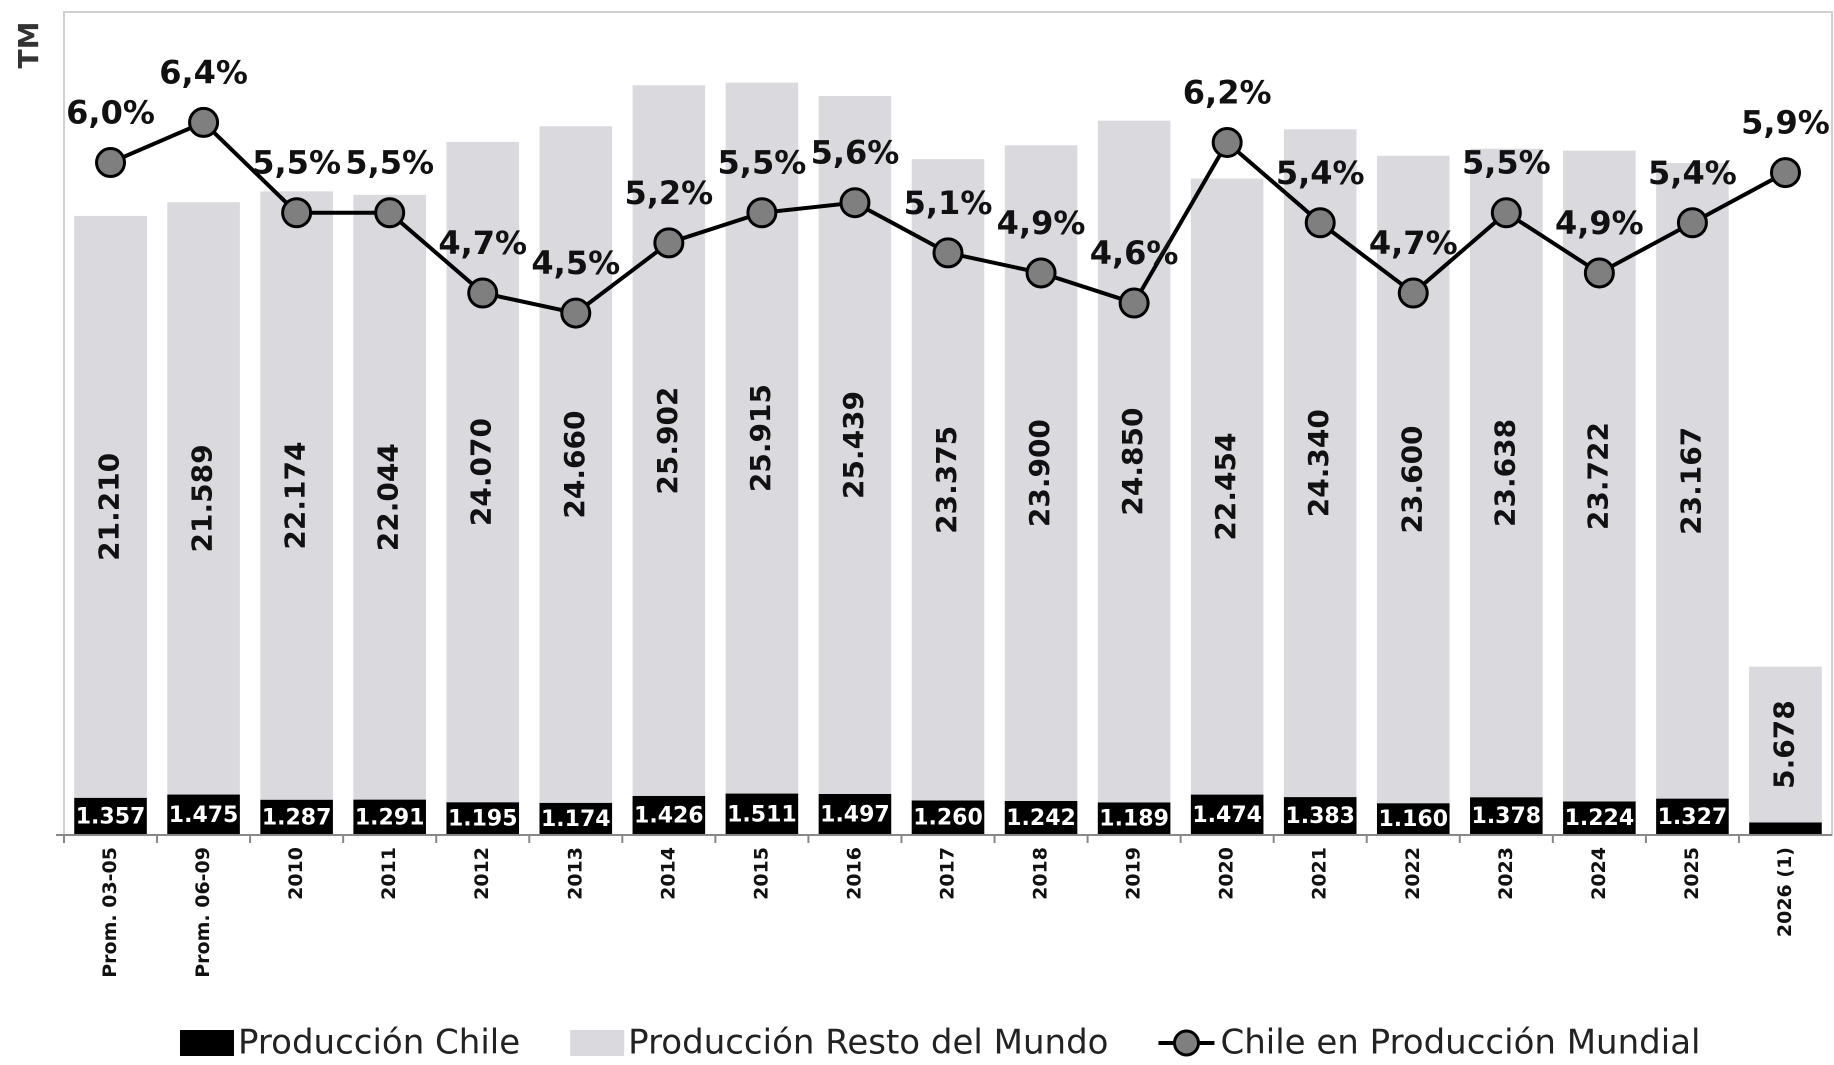 This screenshot has height=1065, width=1834. I want to click on data-label: 1.475, so click(204, 815).